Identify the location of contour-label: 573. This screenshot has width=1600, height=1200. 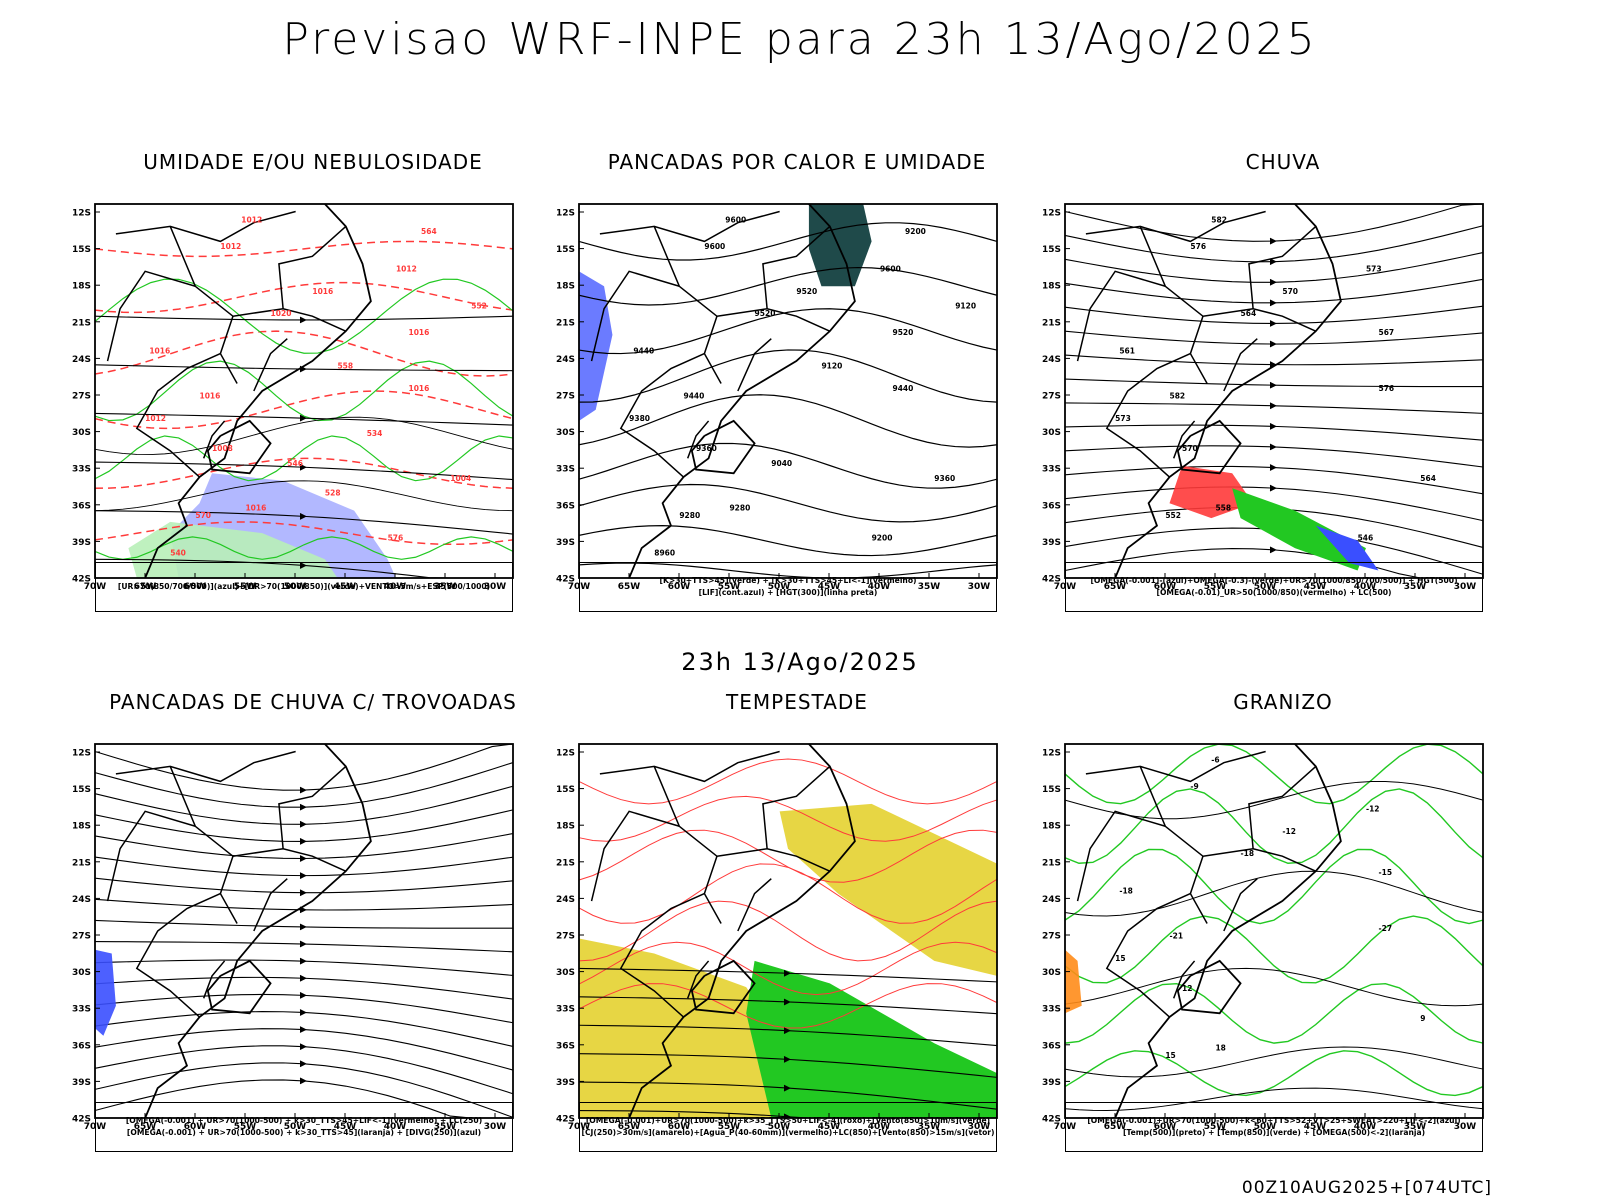
(1123, 418).